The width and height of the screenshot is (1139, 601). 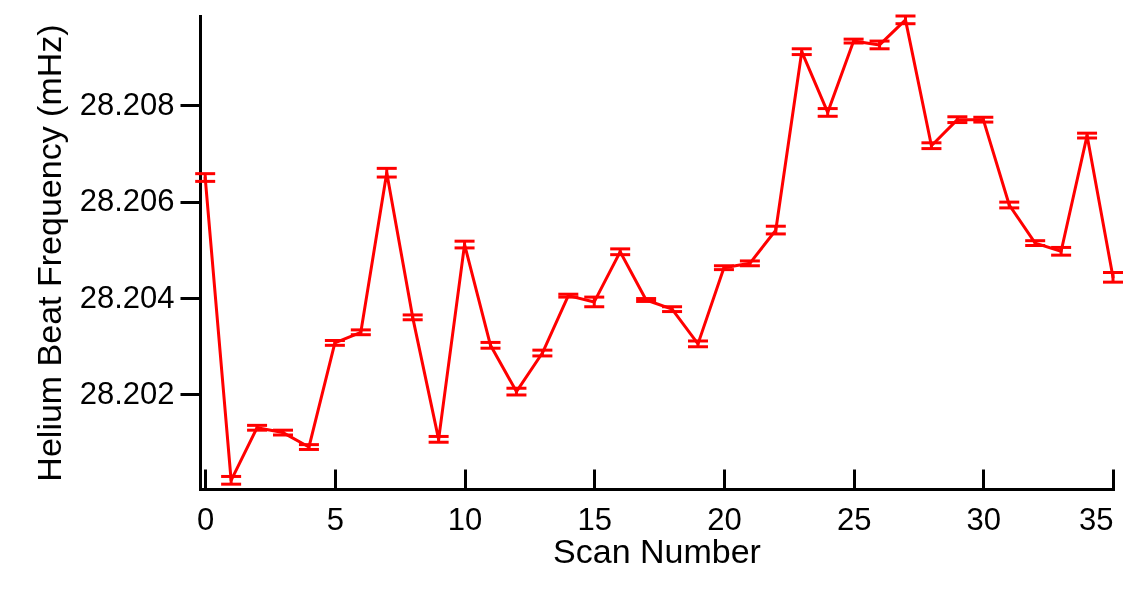 I want to click on y-tick-label: 28.208, so click(x=127, y=104).